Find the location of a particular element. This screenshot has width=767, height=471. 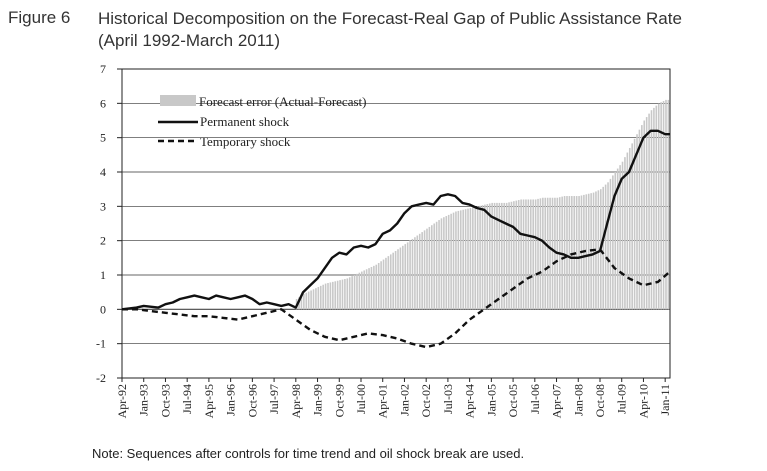

figure-title-line2: (April 1992-March 2011) is located at coordinates (189, 40).